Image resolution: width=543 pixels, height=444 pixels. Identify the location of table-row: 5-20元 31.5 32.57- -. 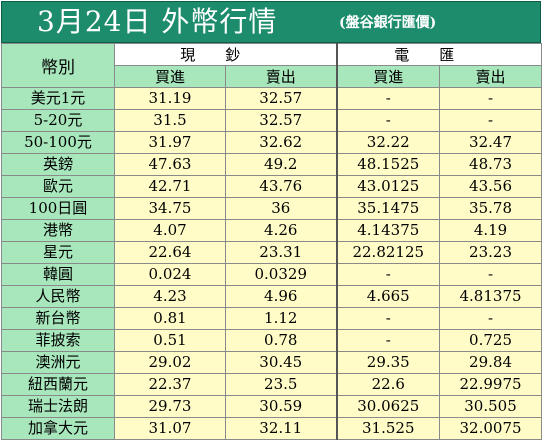
(272, 120).